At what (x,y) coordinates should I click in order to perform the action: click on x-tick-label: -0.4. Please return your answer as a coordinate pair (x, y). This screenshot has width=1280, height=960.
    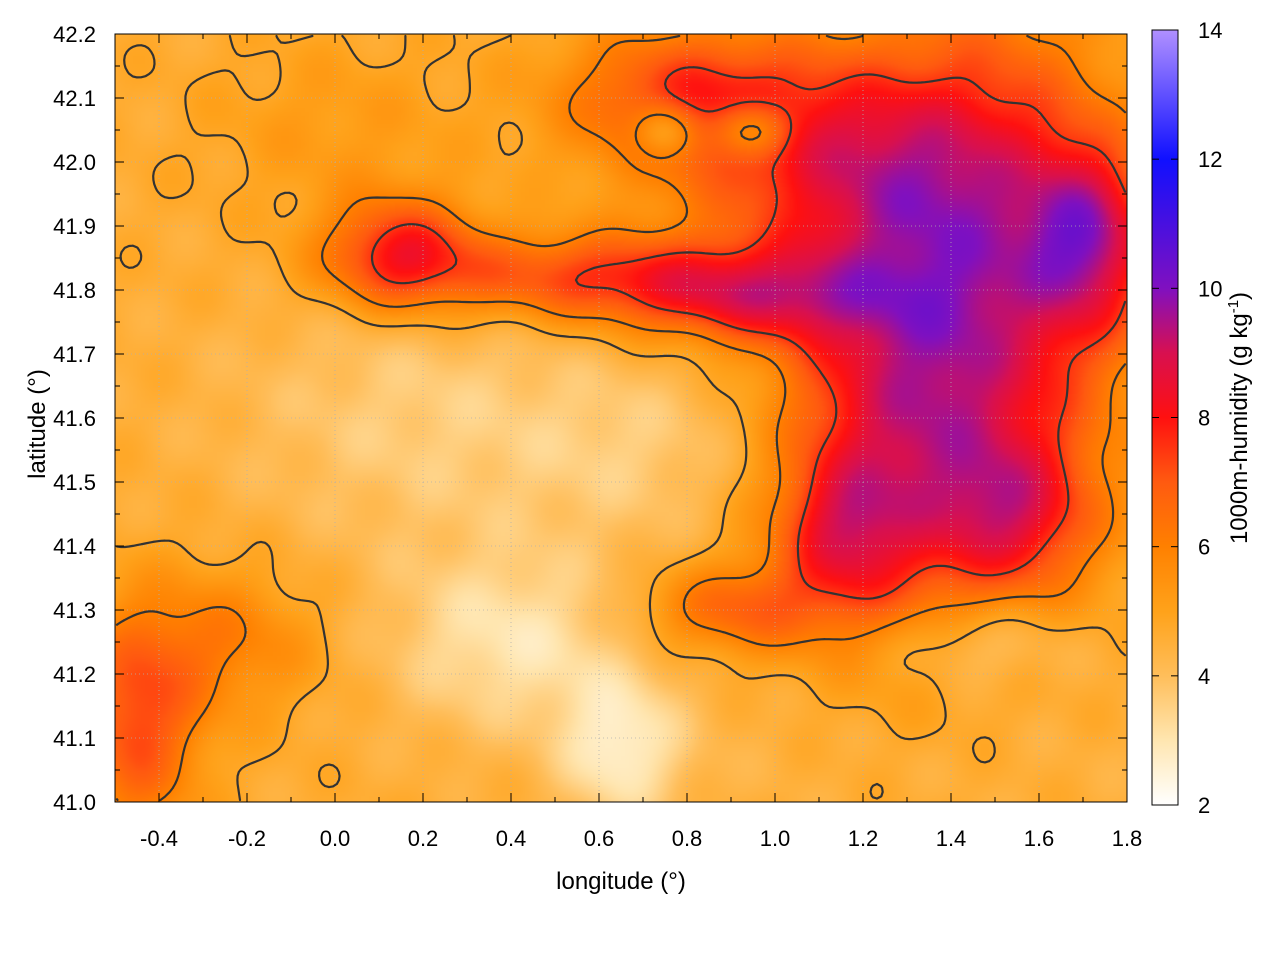
    Looking at the image, I should click on (159, 838).